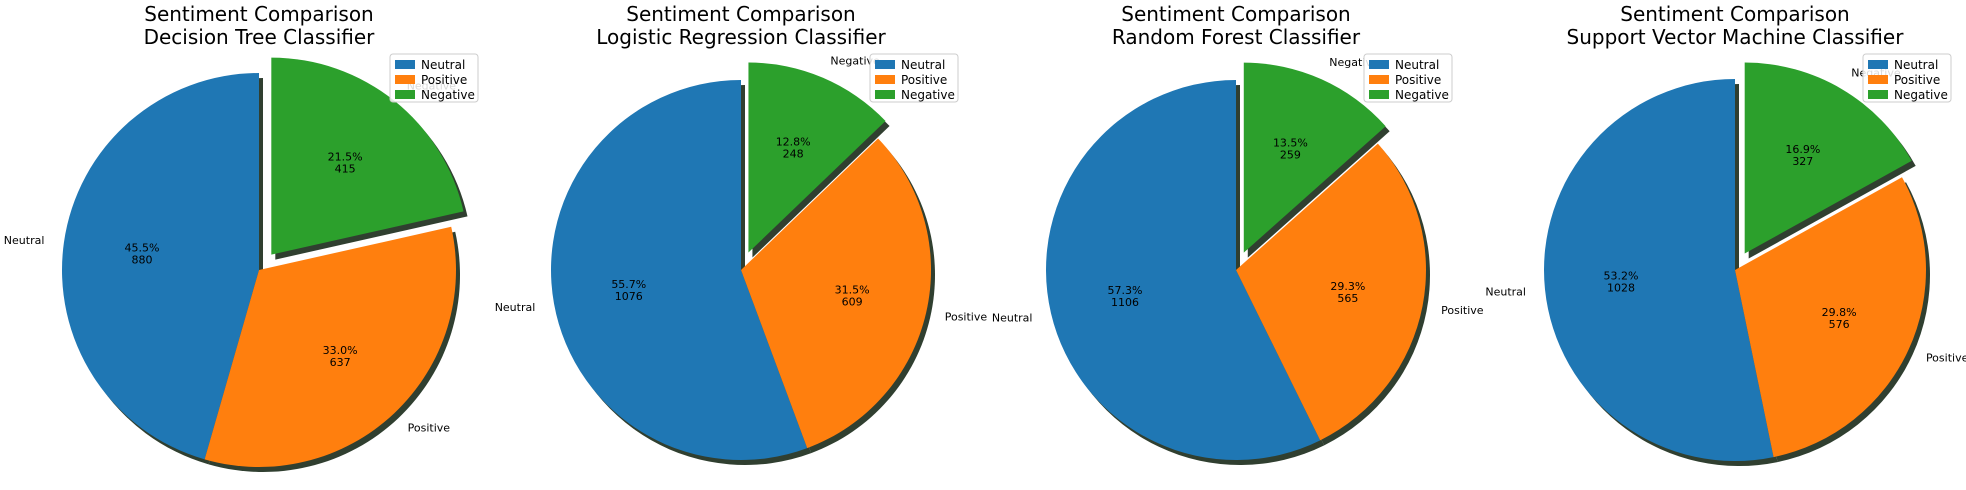  Describe the element at coordinates (1839, 318) in the screenshot. I see `slice-value-label-positive: 29.8% 576` at that location.